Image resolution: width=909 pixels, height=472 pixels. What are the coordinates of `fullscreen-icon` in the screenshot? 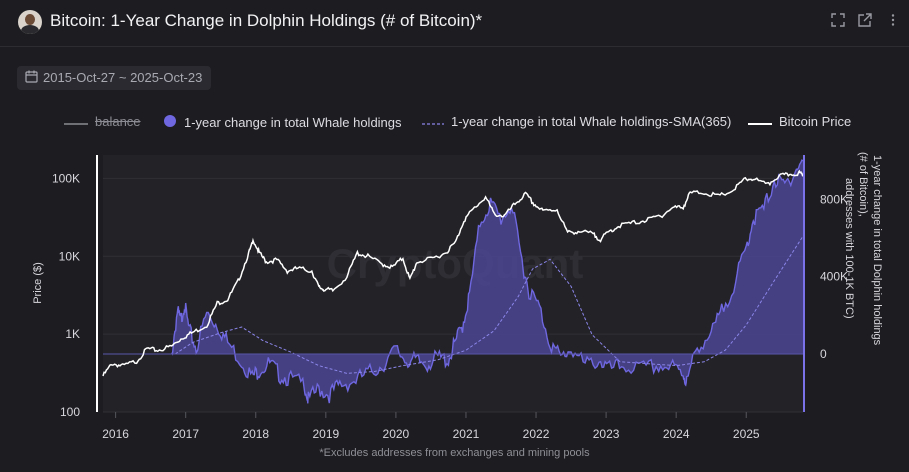 It's located at (838, 21).